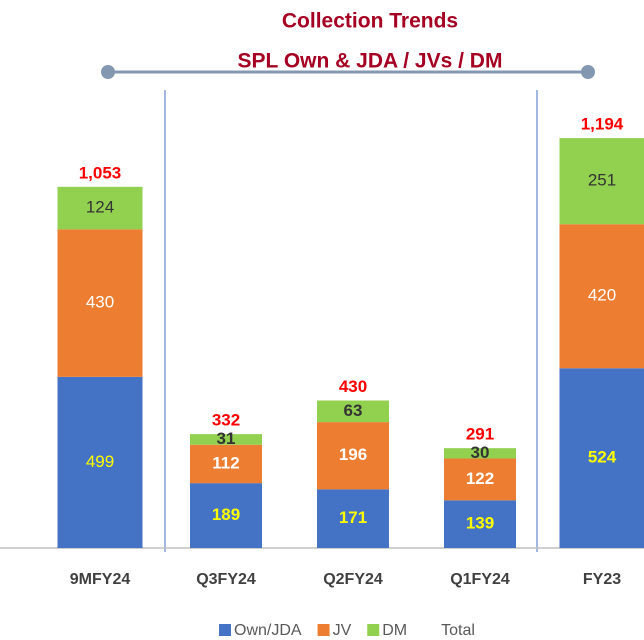  I want to click on value-label: 31, so click(226, 438).